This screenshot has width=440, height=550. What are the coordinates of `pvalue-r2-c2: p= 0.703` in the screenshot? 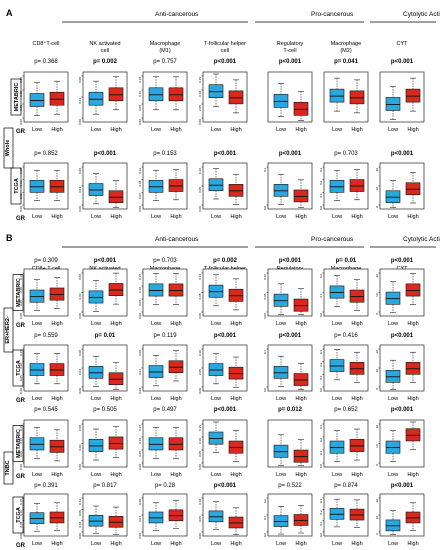 It's located at (165, 261).